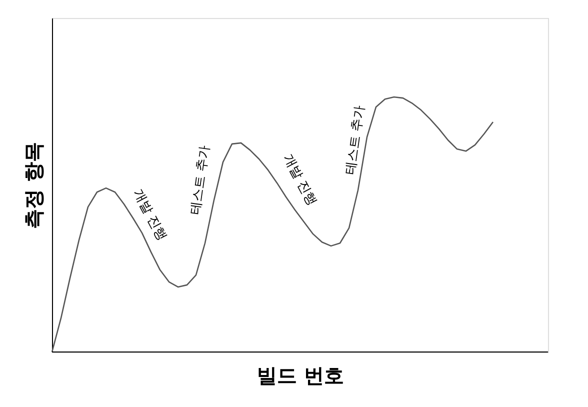 The width and height of the screenshot is (588, 407). I want to click on y-axis-title: 측정 항목, so click(34, 185).